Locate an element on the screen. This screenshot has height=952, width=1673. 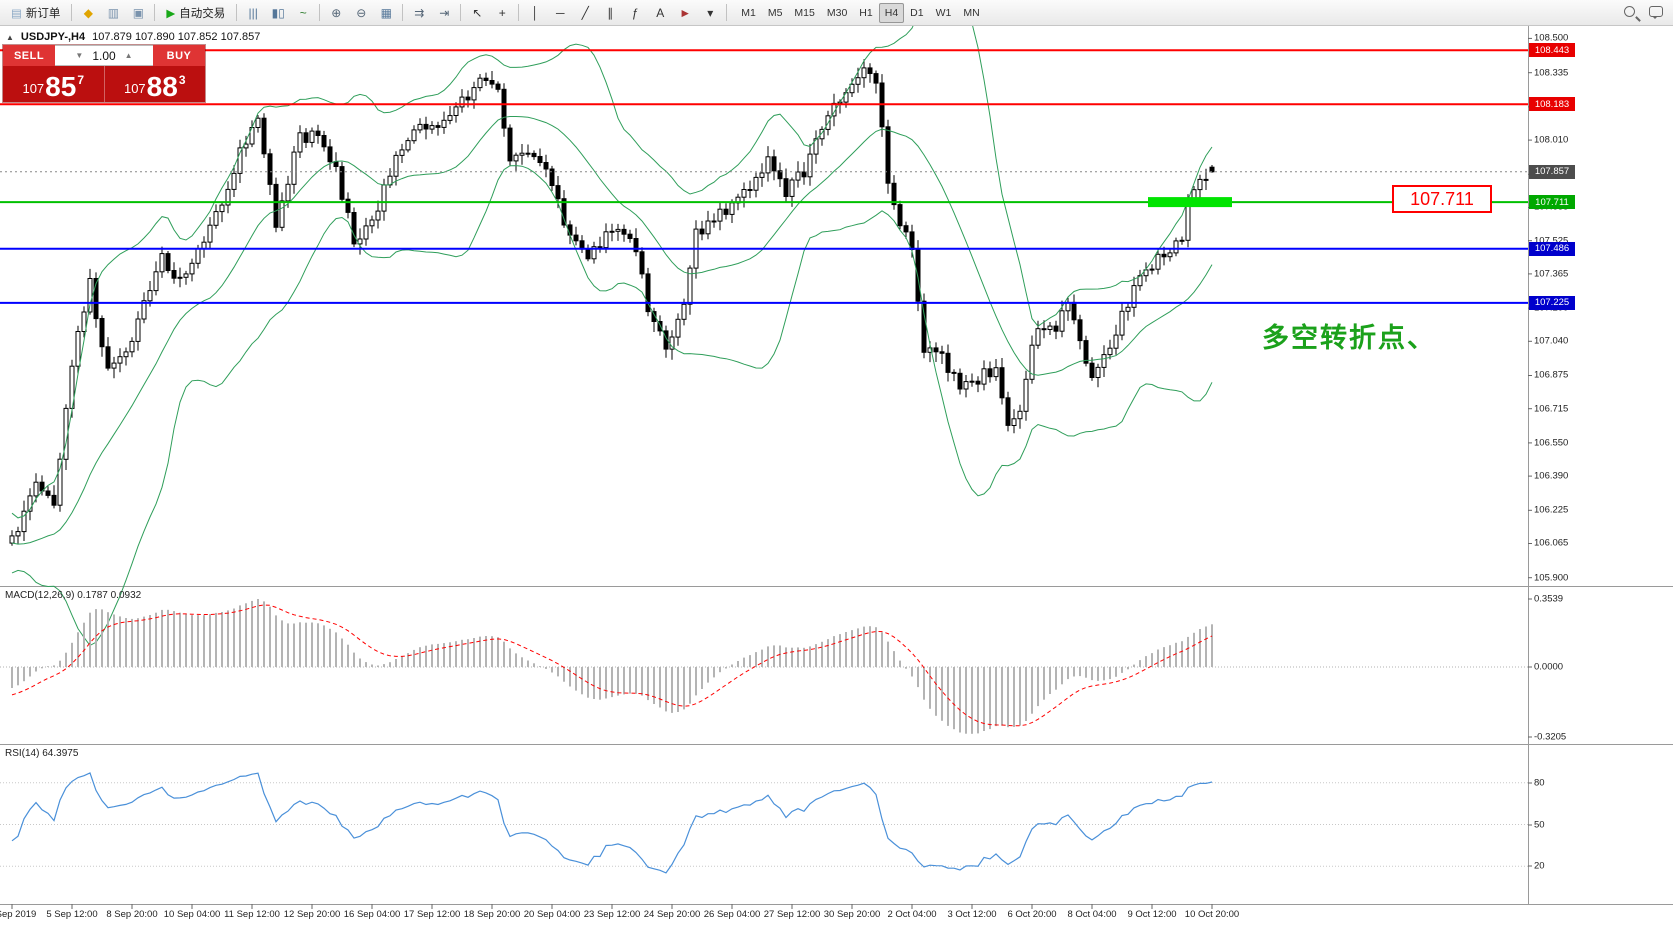
time-axis-label: 24 Sep 20:00 is located at coordinates (672, 914).